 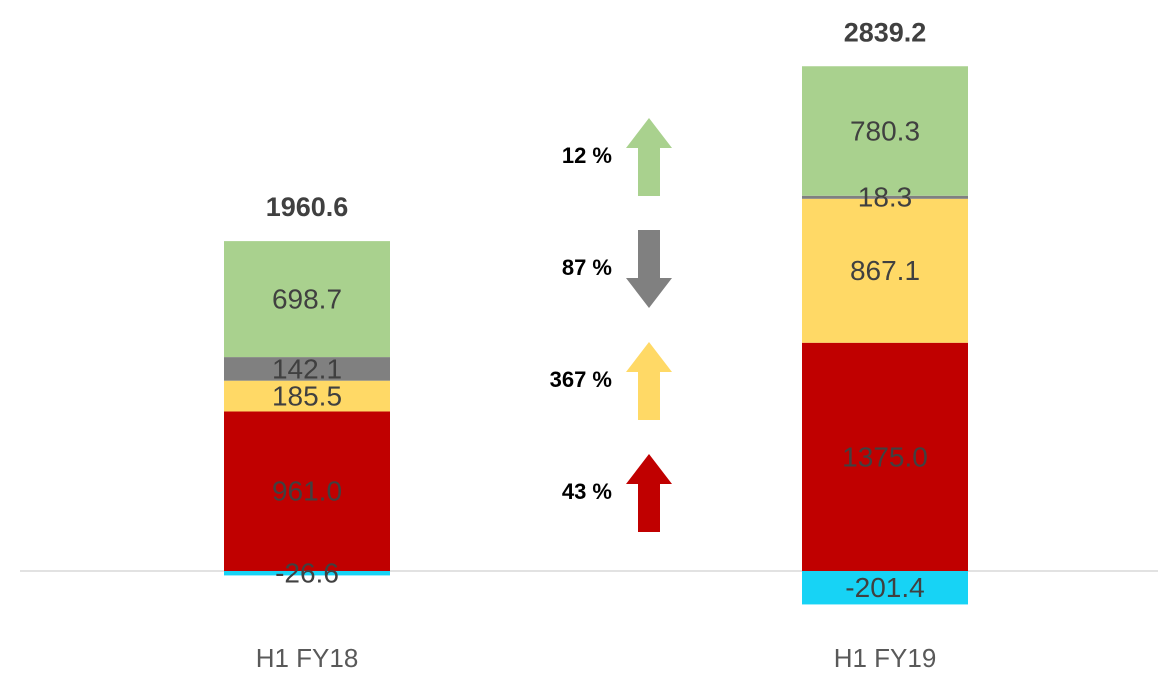 I want to click on data-label: 698.7, so click(x=307, y=298).